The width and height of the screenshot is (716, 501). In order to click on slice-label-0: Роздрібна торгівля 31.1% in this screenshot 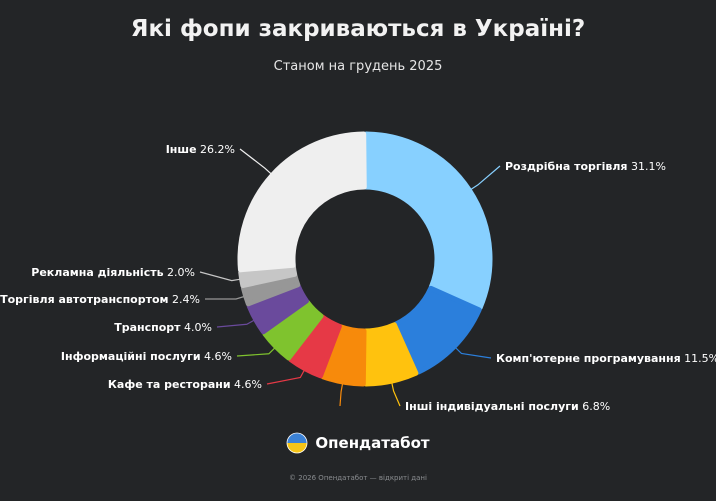, I will do `click(585, 166)`.